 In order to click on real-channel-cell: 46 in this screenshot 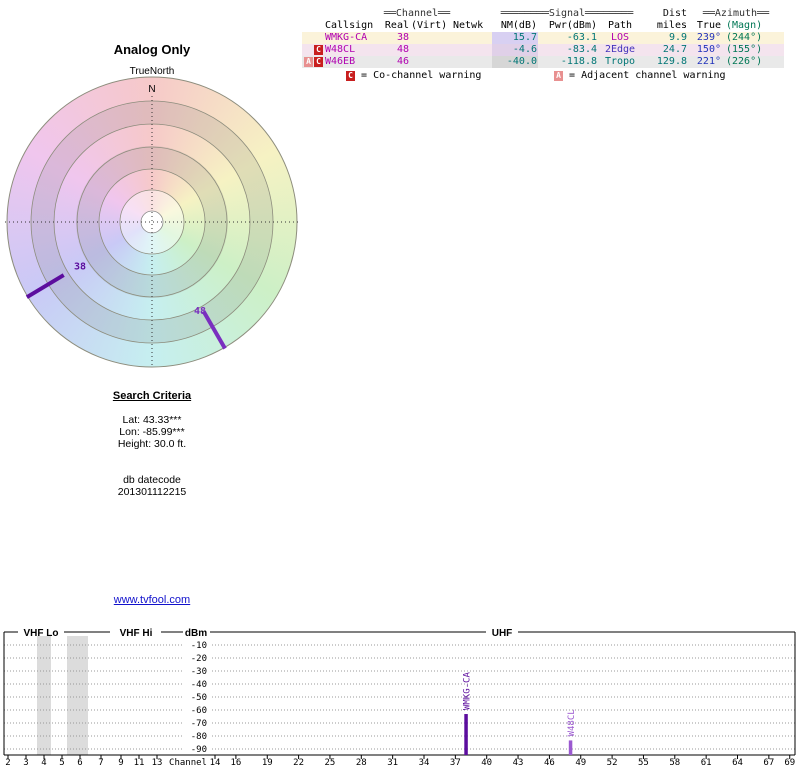, I will do `click(402, 61)`.